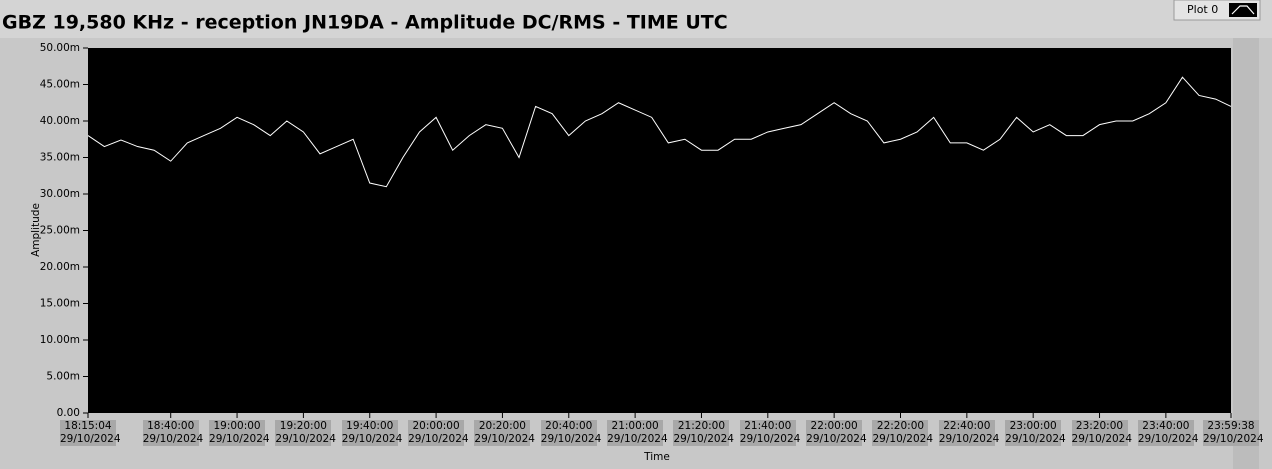 This screenshot has width=1272, height=469. I want to click on x-tick-label: 21:00:00 29/10/2024, so click(637, 433).